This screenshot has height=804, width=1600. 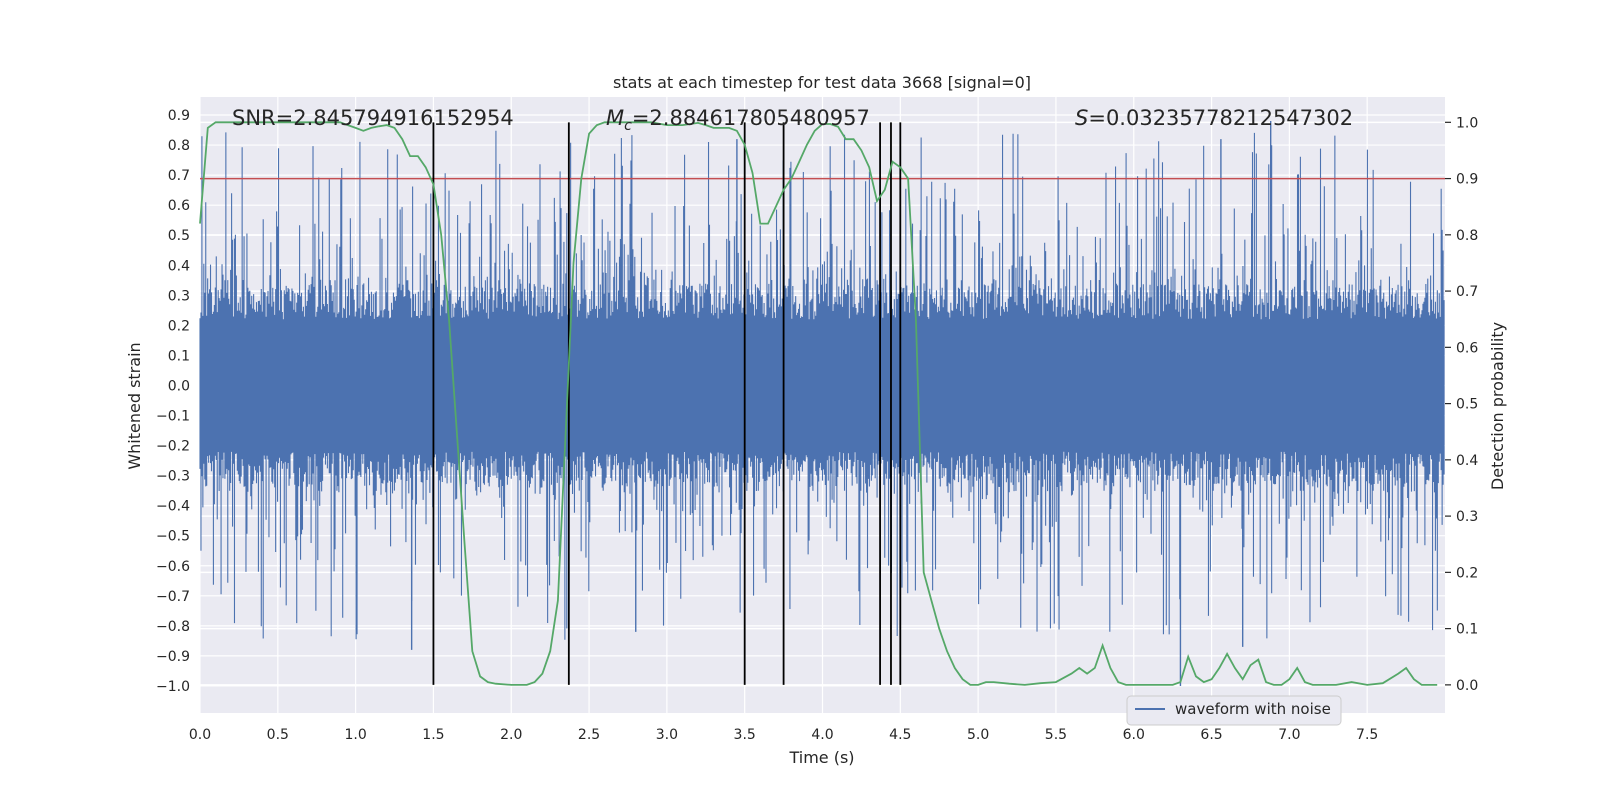 I want to click on left-tick-label: 0.8, so click(x=179, y=146).